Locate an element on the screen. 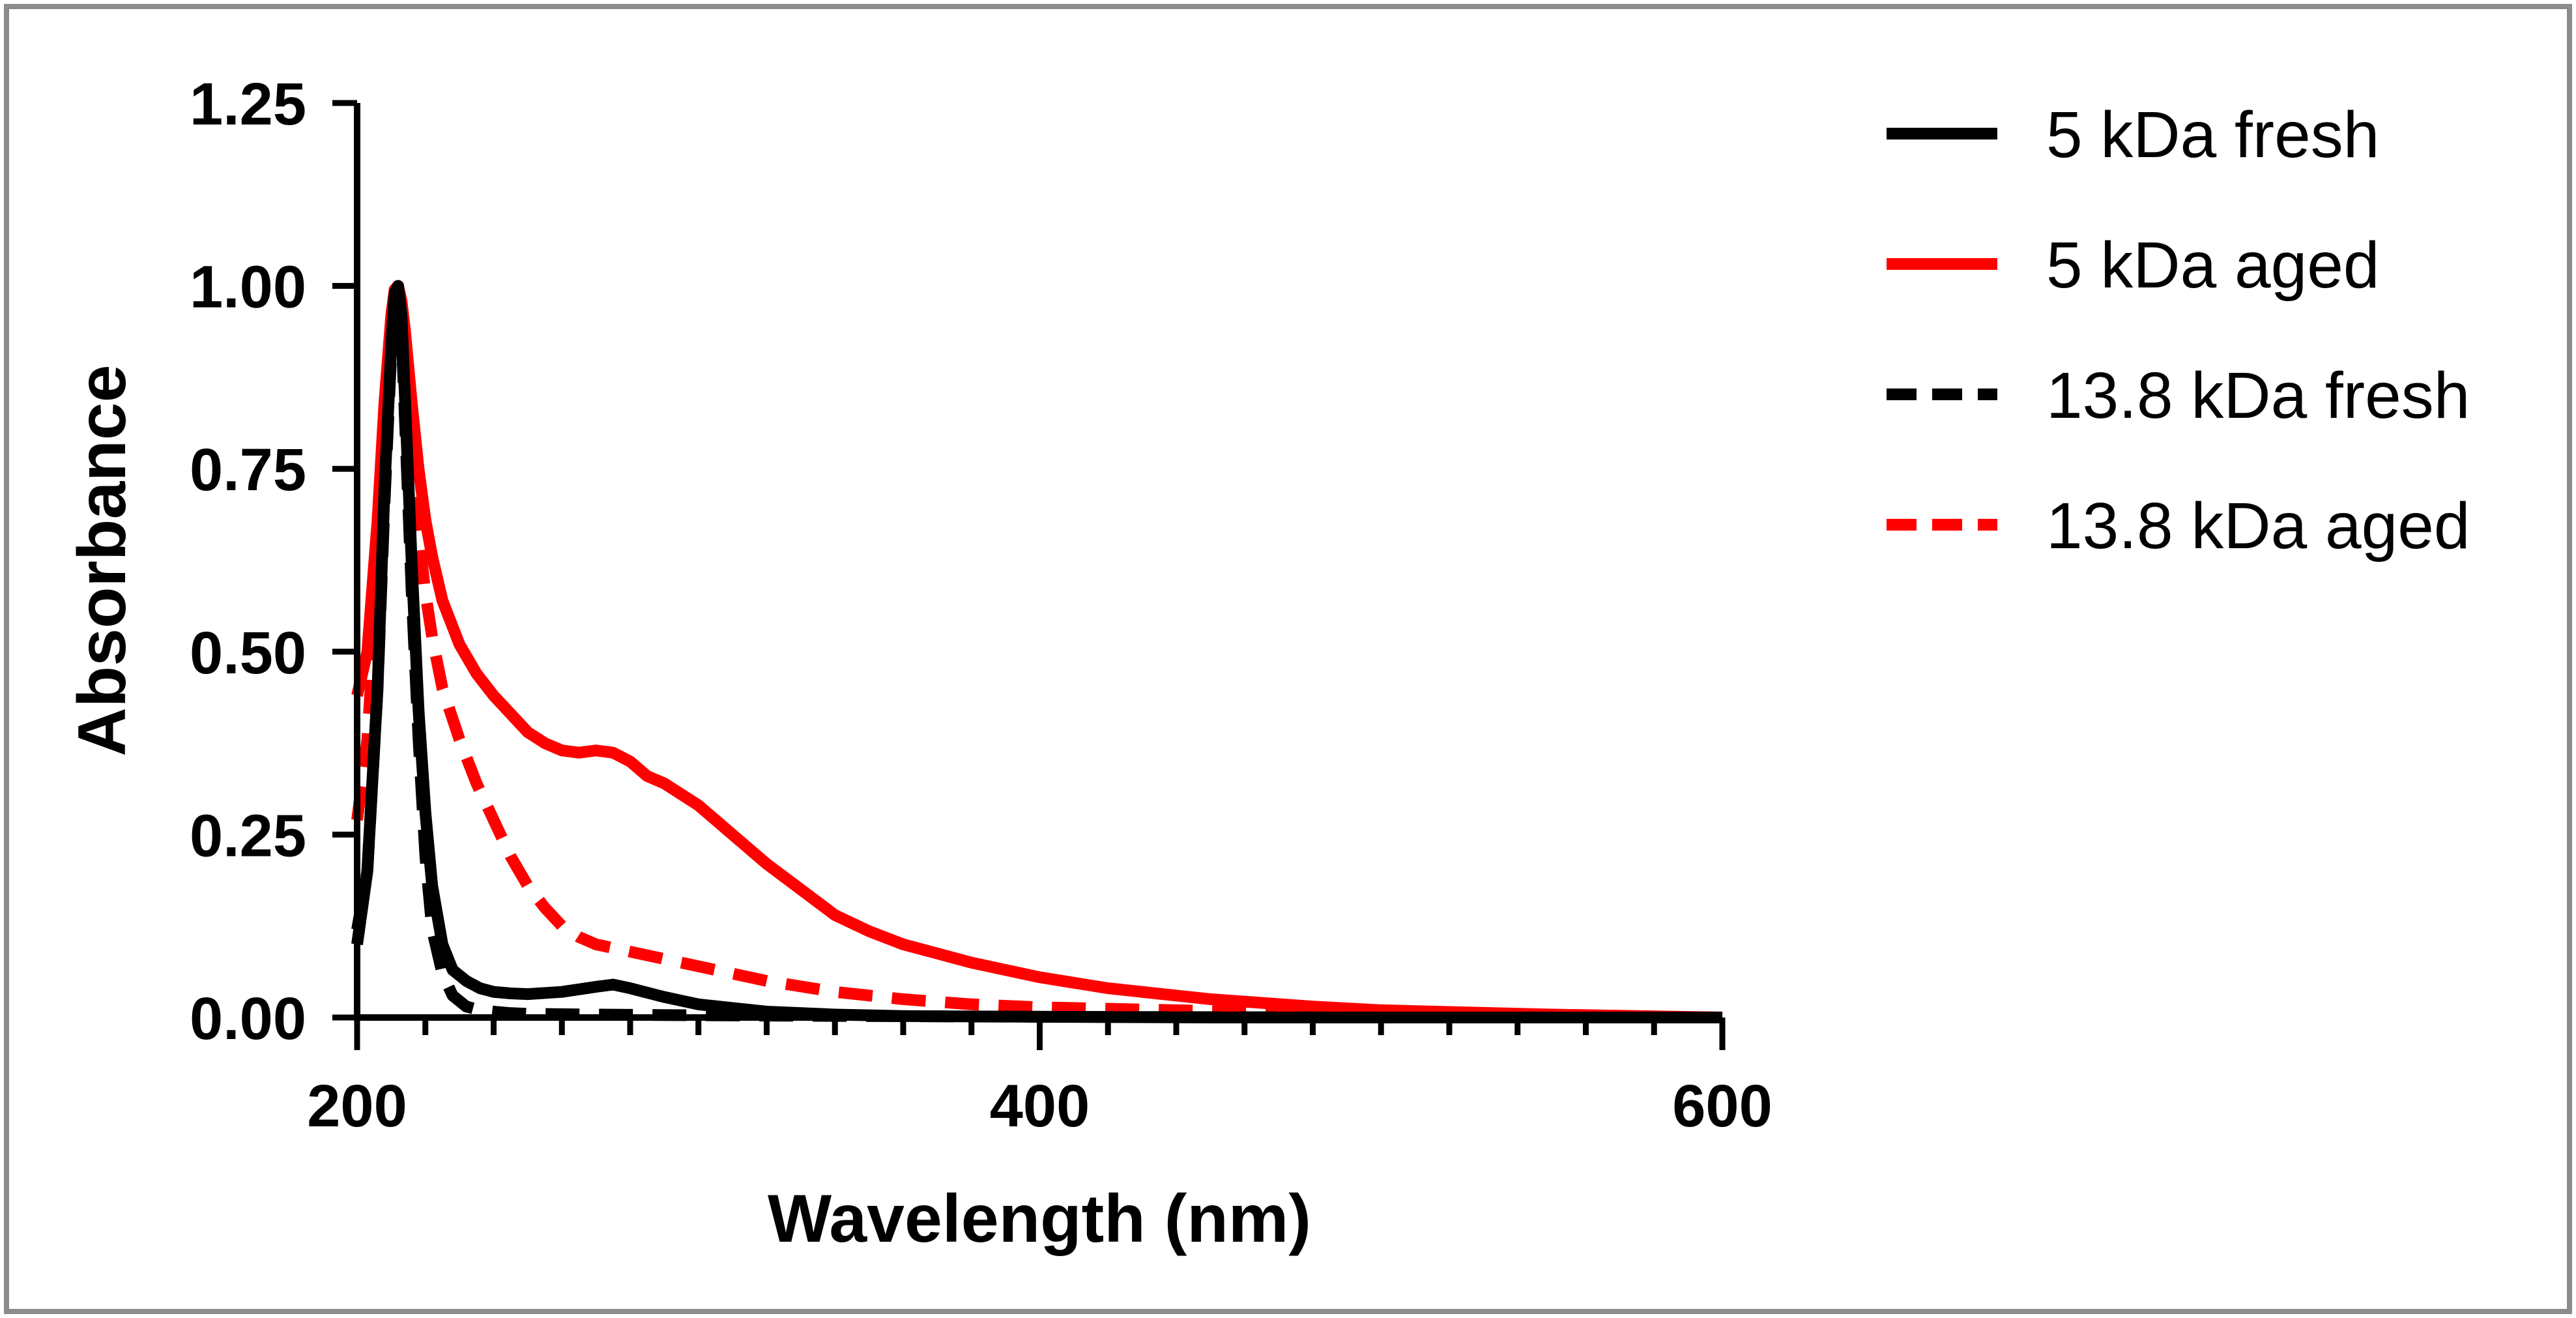 This screenshot has width=2576, height=1318. y-ticks: 0.00 0.25 0.50 0.75 1.00 1.25 is located at coordinates (273, 561).